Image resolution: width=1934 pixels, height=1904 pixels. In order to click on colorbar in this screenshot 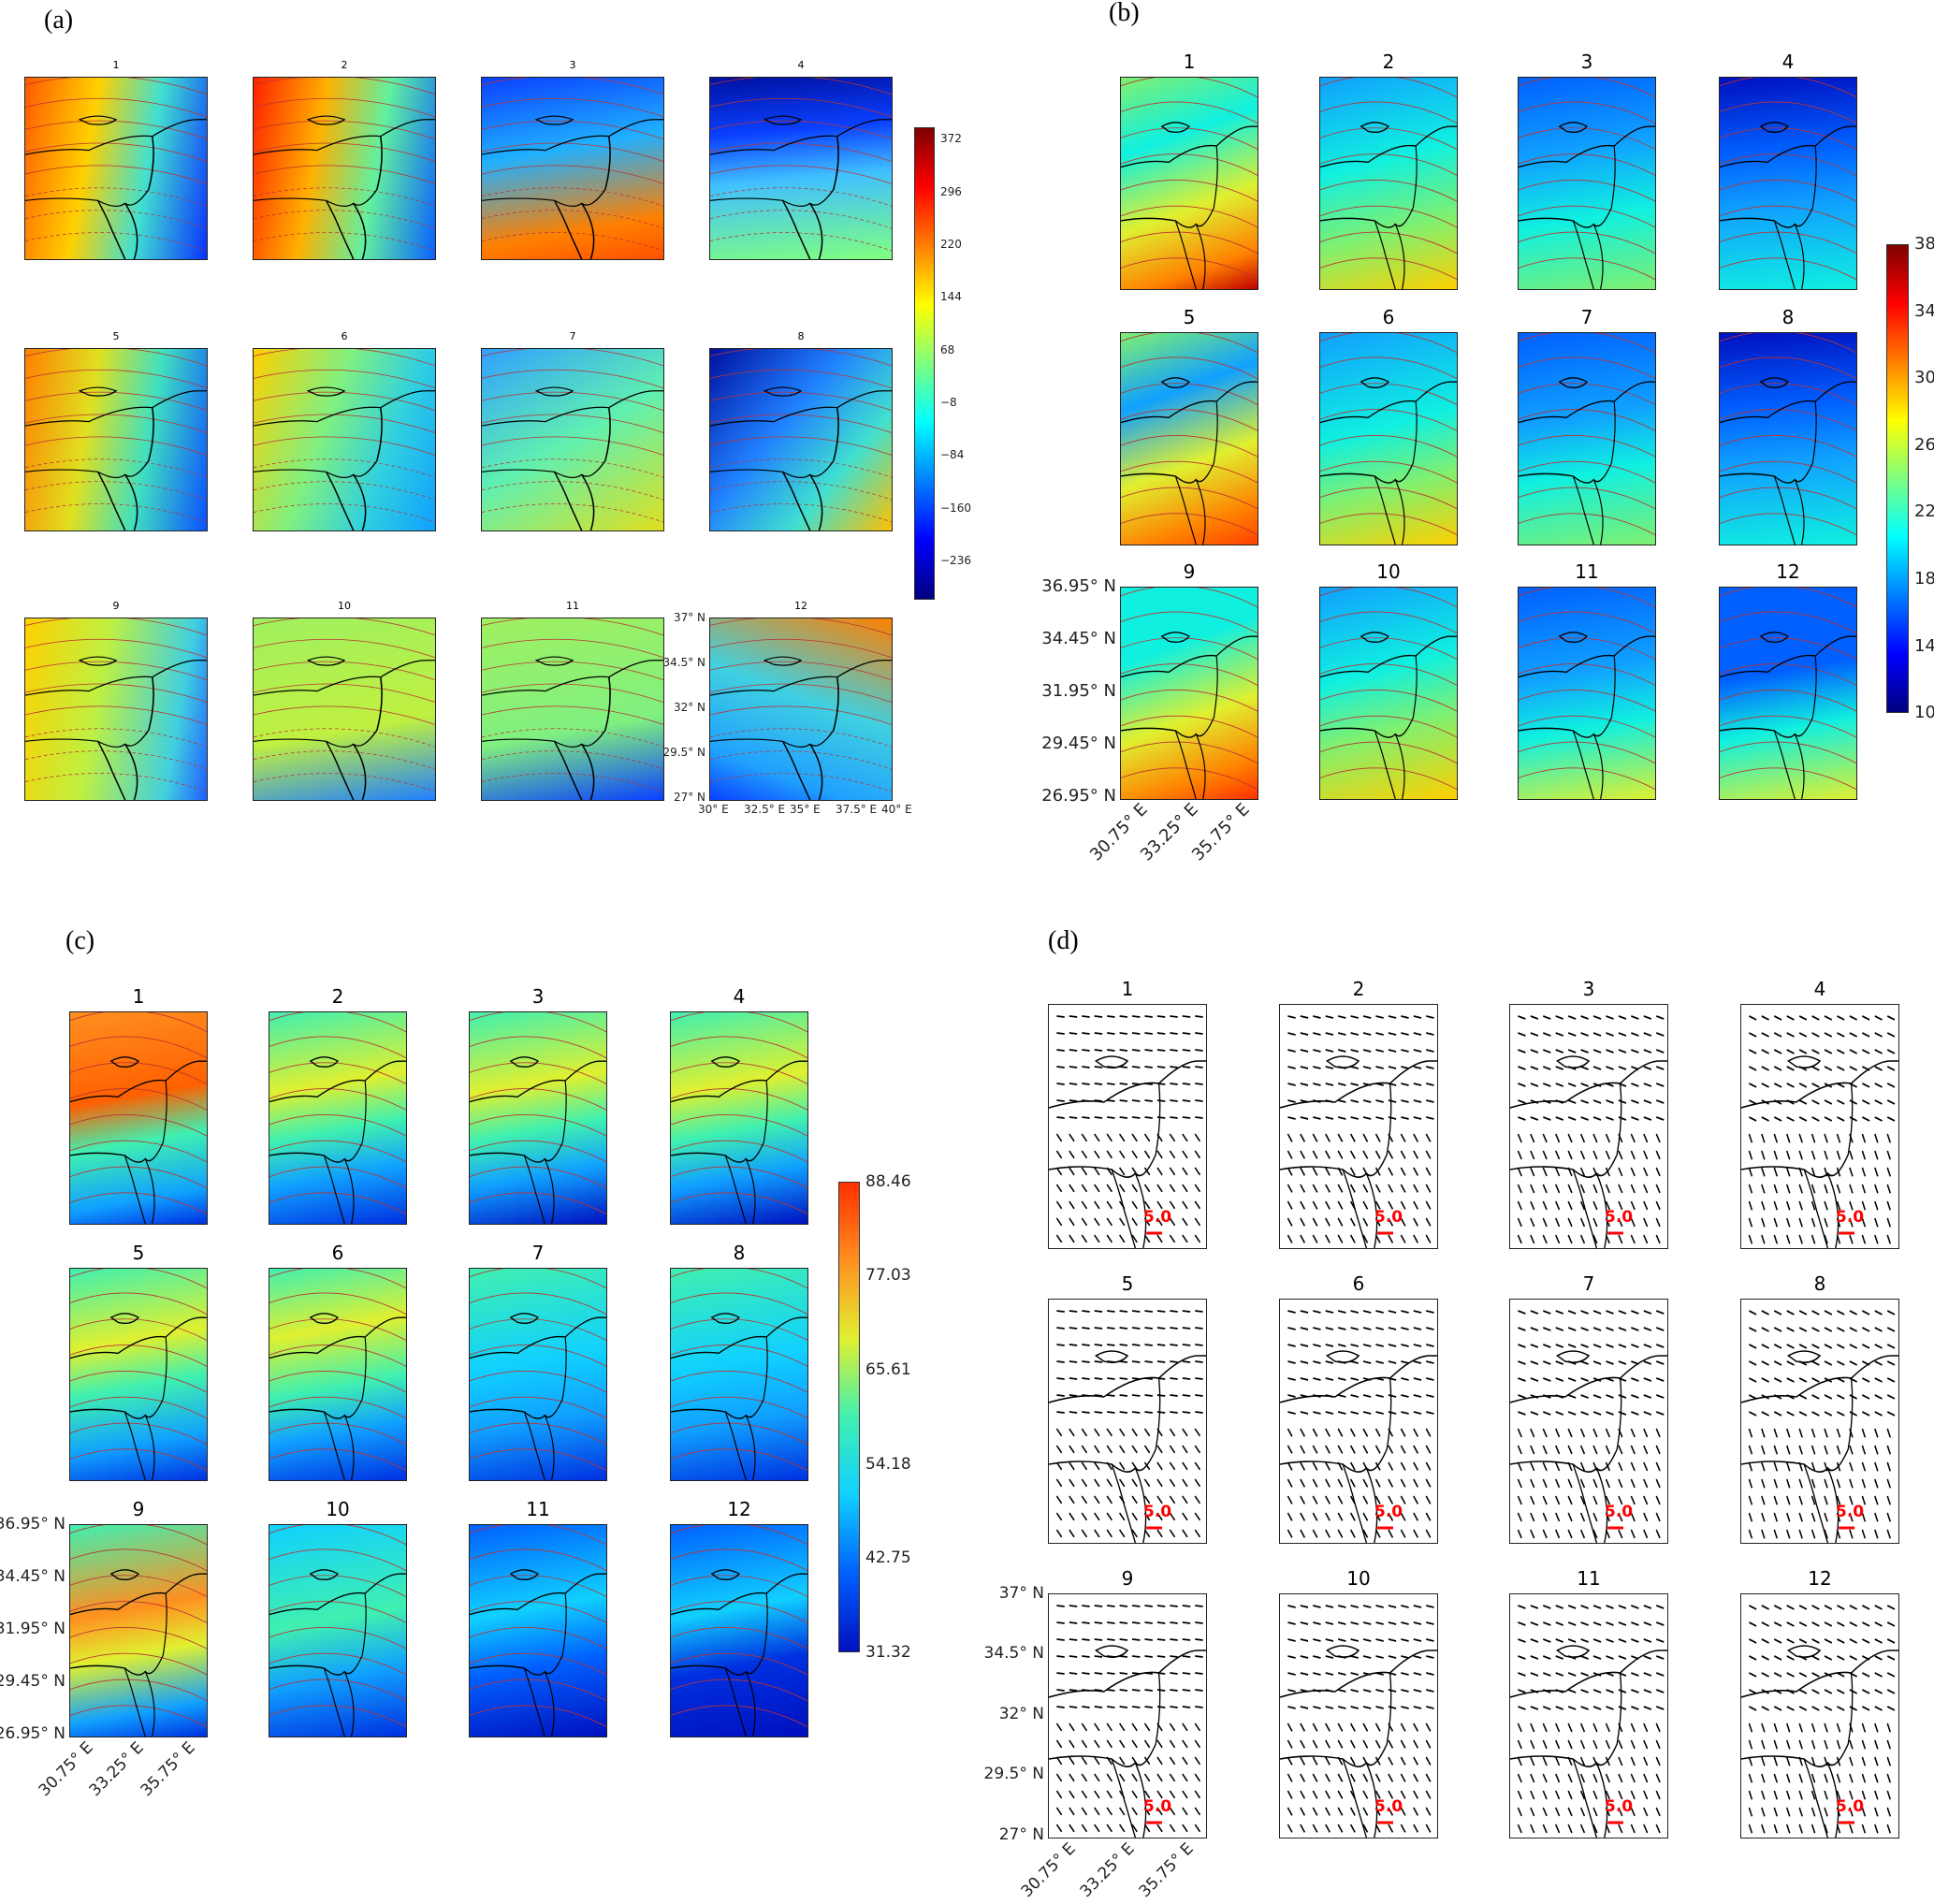, I will do `click(849, 1417)`.